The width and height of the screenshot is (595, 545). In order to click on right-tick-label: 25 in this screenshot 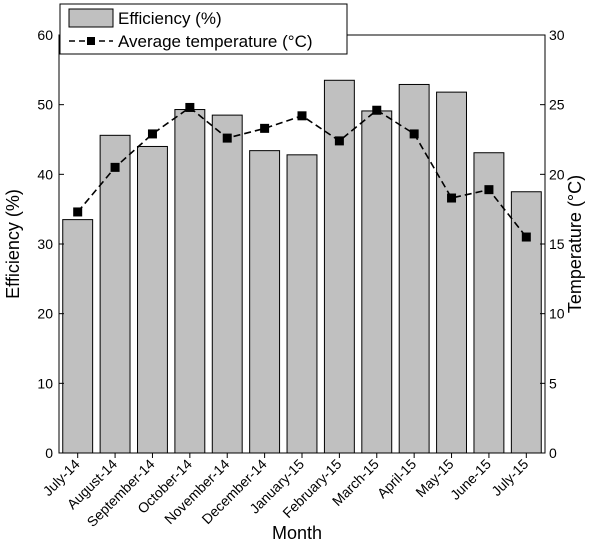, I will do `click(557, 105)`.